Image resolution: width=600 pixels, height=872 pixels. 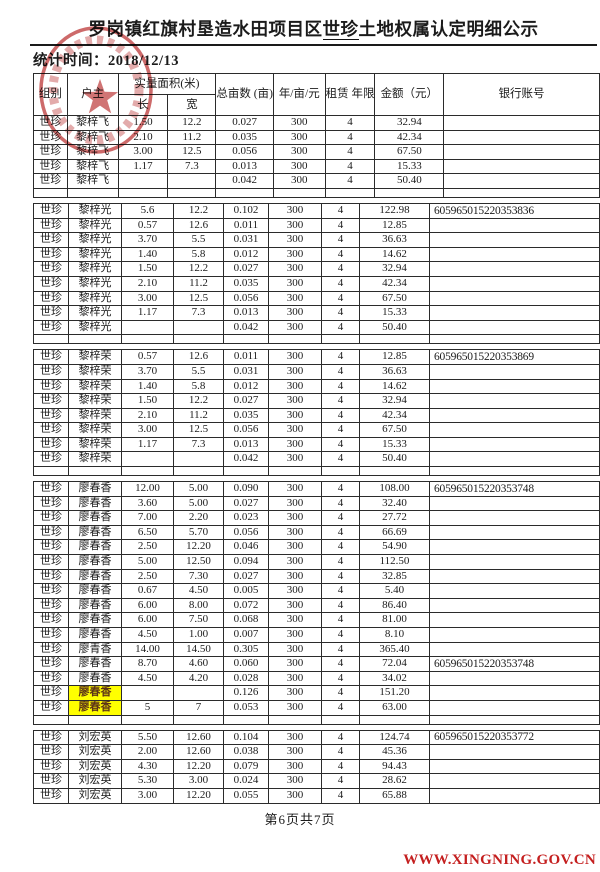 I want to click on cell-wid: 5.70, so click(x=198, y=532).